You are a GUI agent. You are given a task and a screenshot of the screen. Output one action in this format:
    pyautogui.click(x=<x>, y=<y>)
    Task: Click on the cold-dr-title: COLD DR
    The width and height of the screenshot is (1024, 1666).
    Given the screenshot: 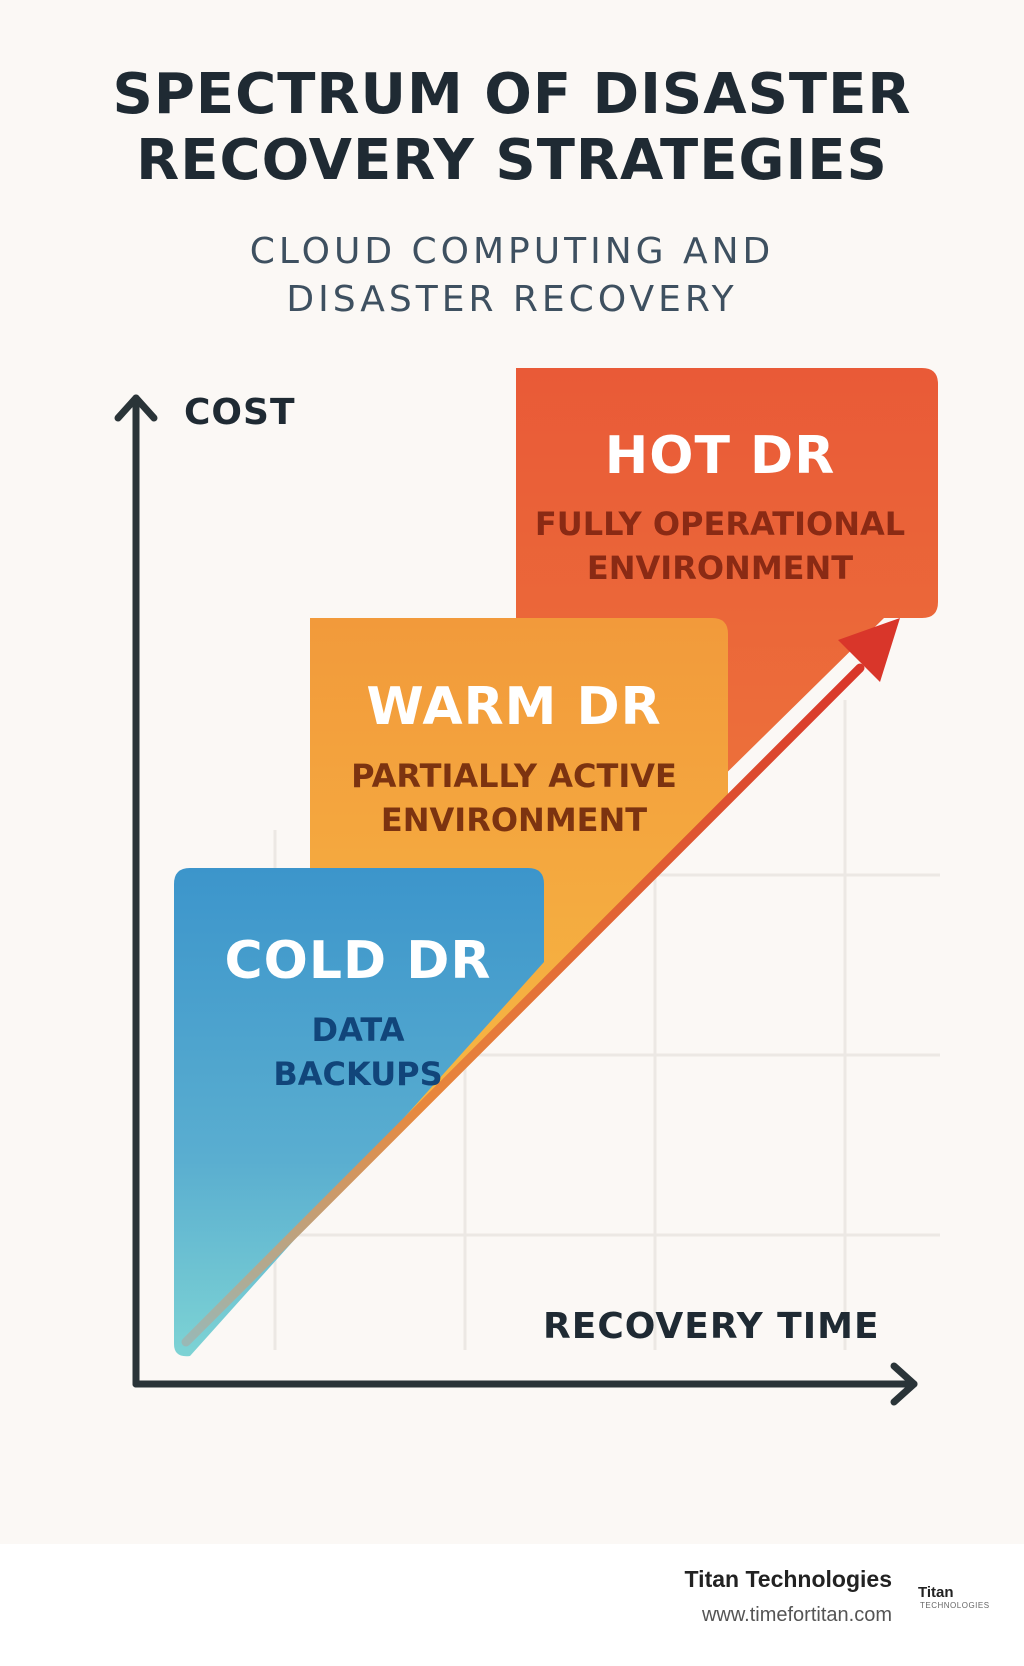 What is the action you would take?
    pyautogui.click(x=358, y=961)
    